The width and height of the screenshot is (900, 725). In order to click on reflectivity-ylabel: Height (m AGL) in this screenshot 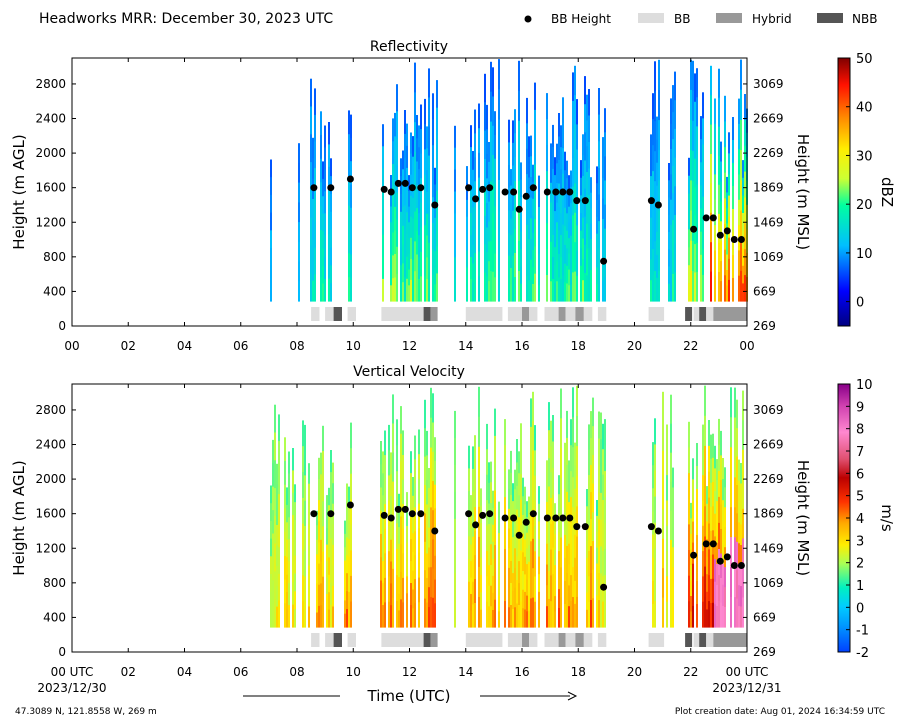, I will do `click(19, 191)`.